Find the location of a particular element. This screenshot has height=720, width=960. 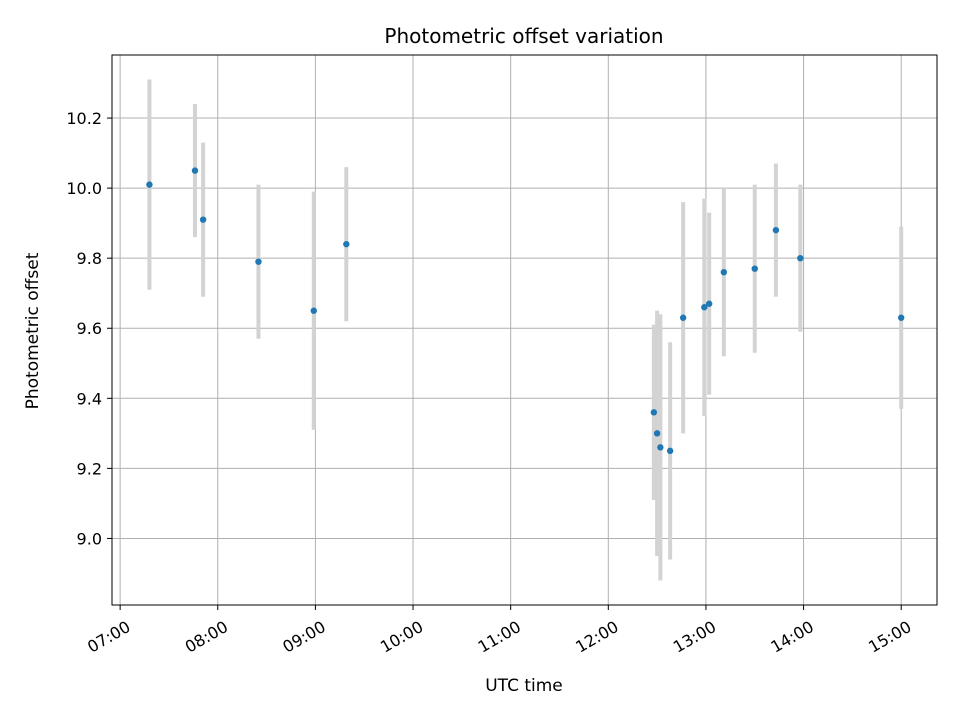

y-tick-label: 9.0 is located at coordinates (89, 538).